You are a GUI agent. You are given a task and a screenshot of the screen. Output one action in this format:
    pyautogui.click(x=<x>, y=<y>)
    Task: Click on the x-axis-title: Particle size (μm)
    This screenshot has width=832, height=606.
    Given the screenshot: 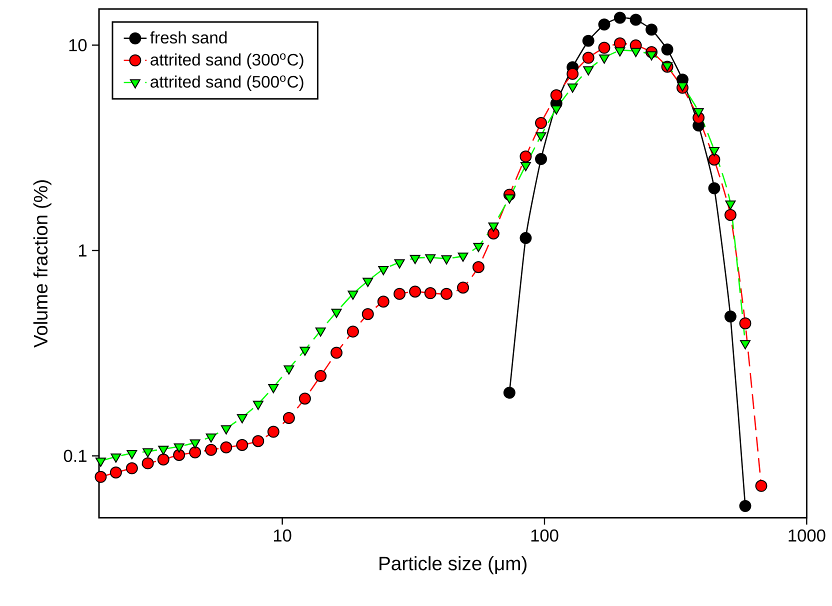 What is the action you would take?
    pyautogui.click(x=453, y=565)
    